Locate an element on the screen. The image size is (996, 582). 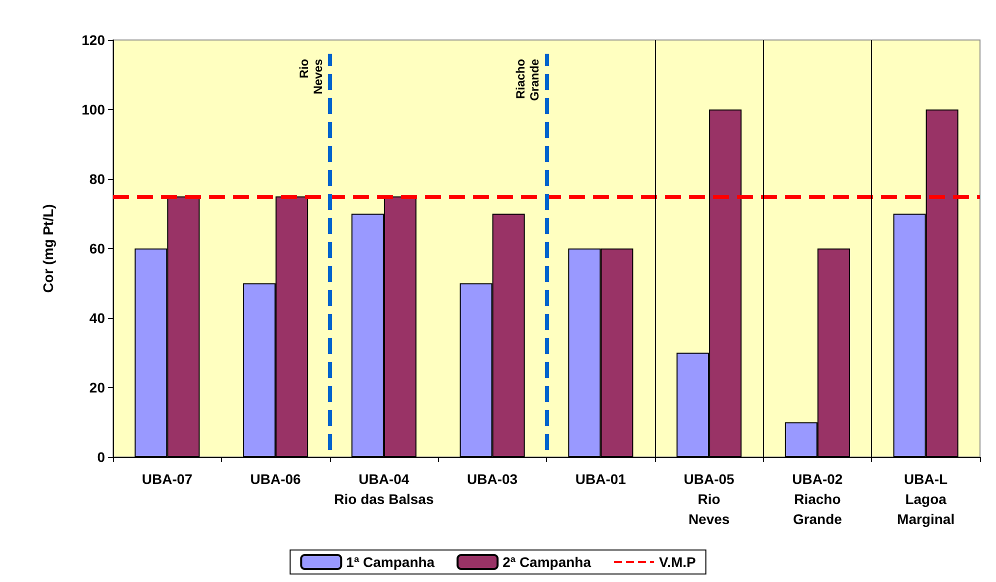
y-tick-label: 60 is located at coordinates (97, 248).